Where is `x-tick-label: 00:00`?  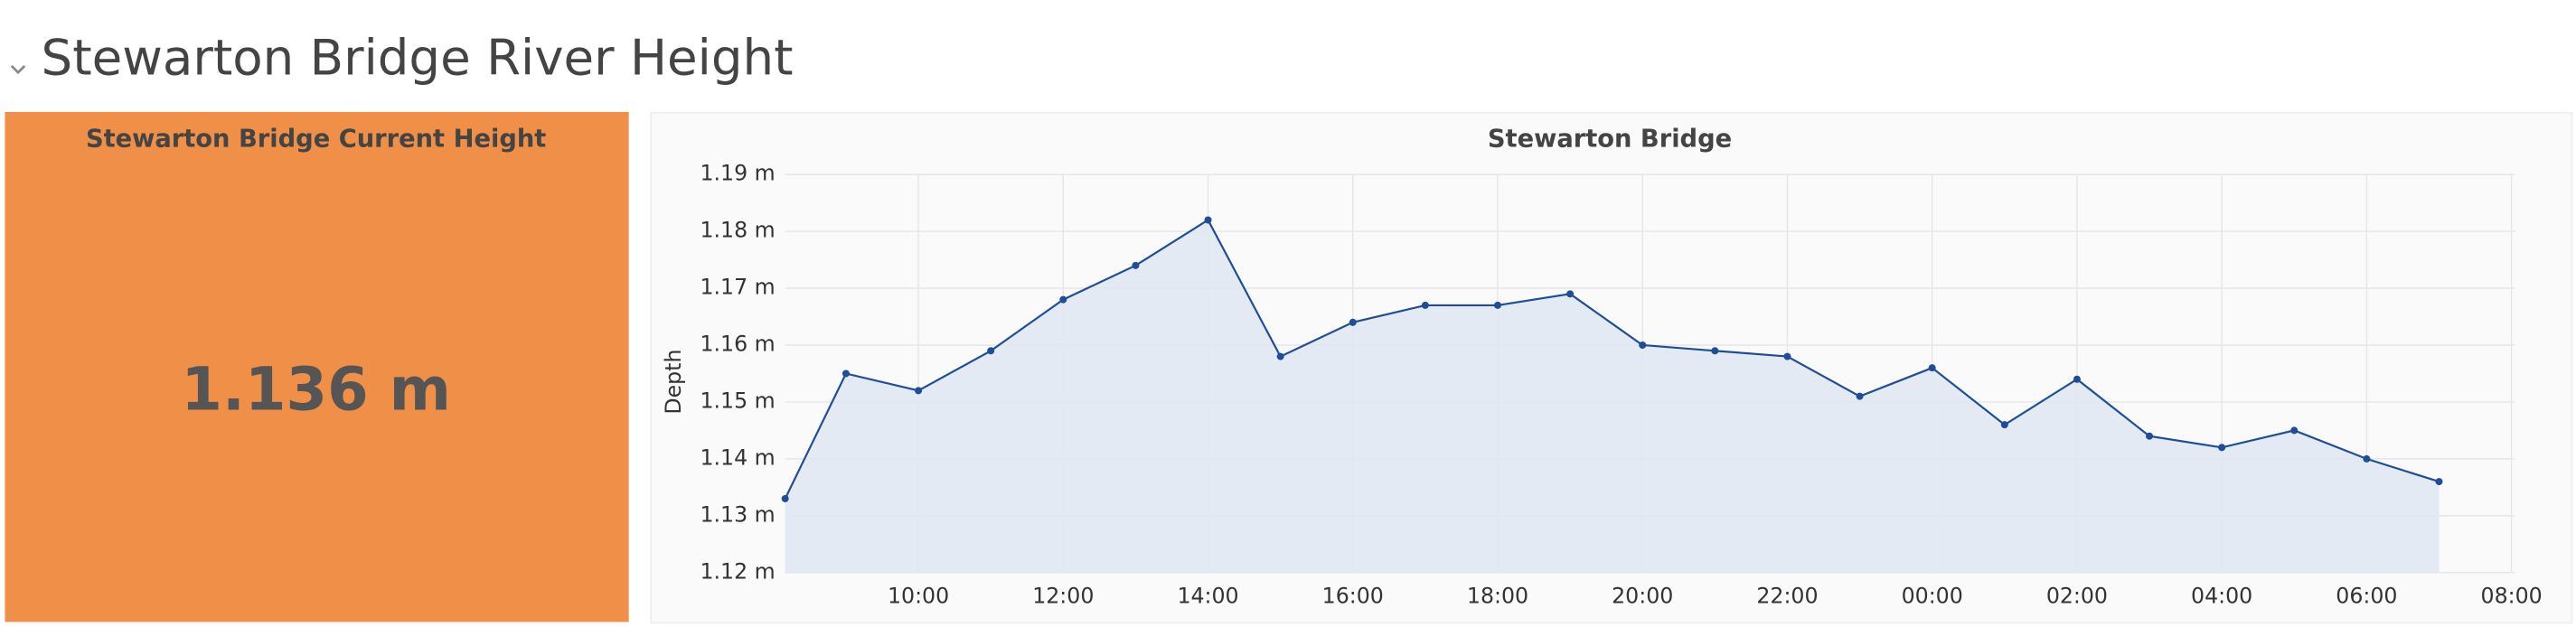 x-tick-label: 00:00 is located at coordinates (1933, 596).